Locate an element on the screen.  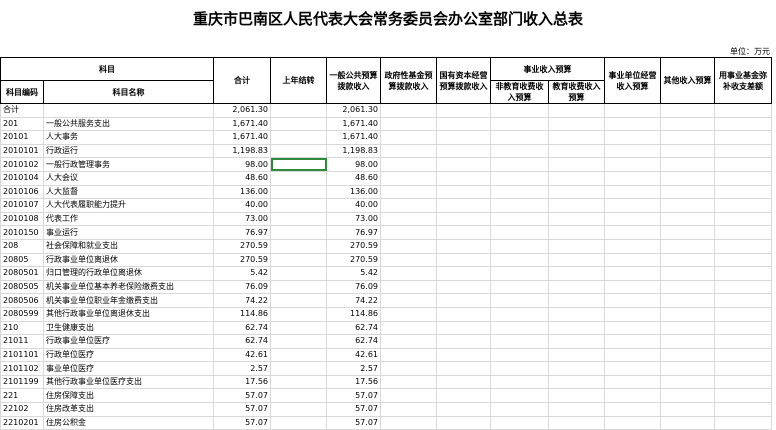
table-row: 2101101 行政单位医疗 42.61 42.61 is located at coordinates (386, 355).